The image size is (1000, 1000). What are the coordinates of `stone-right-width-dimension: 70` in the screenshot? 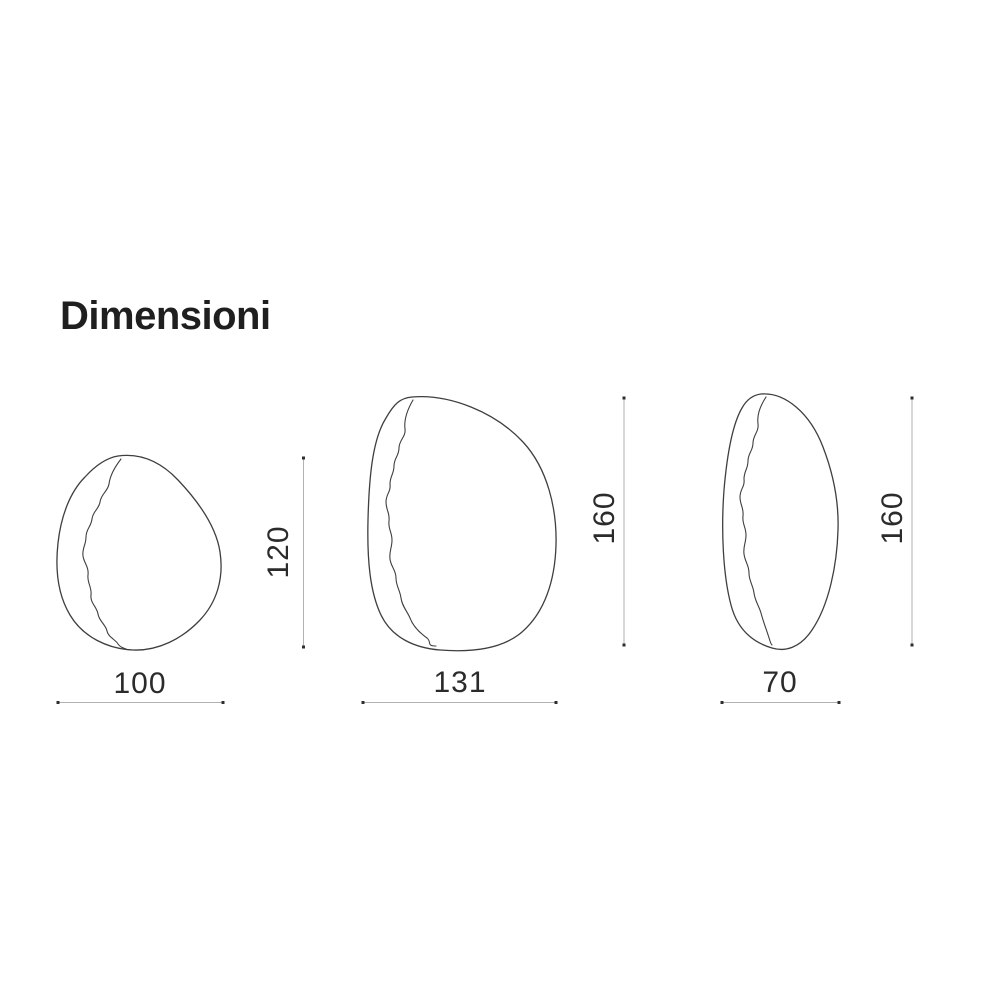 It's located at (780, 685).